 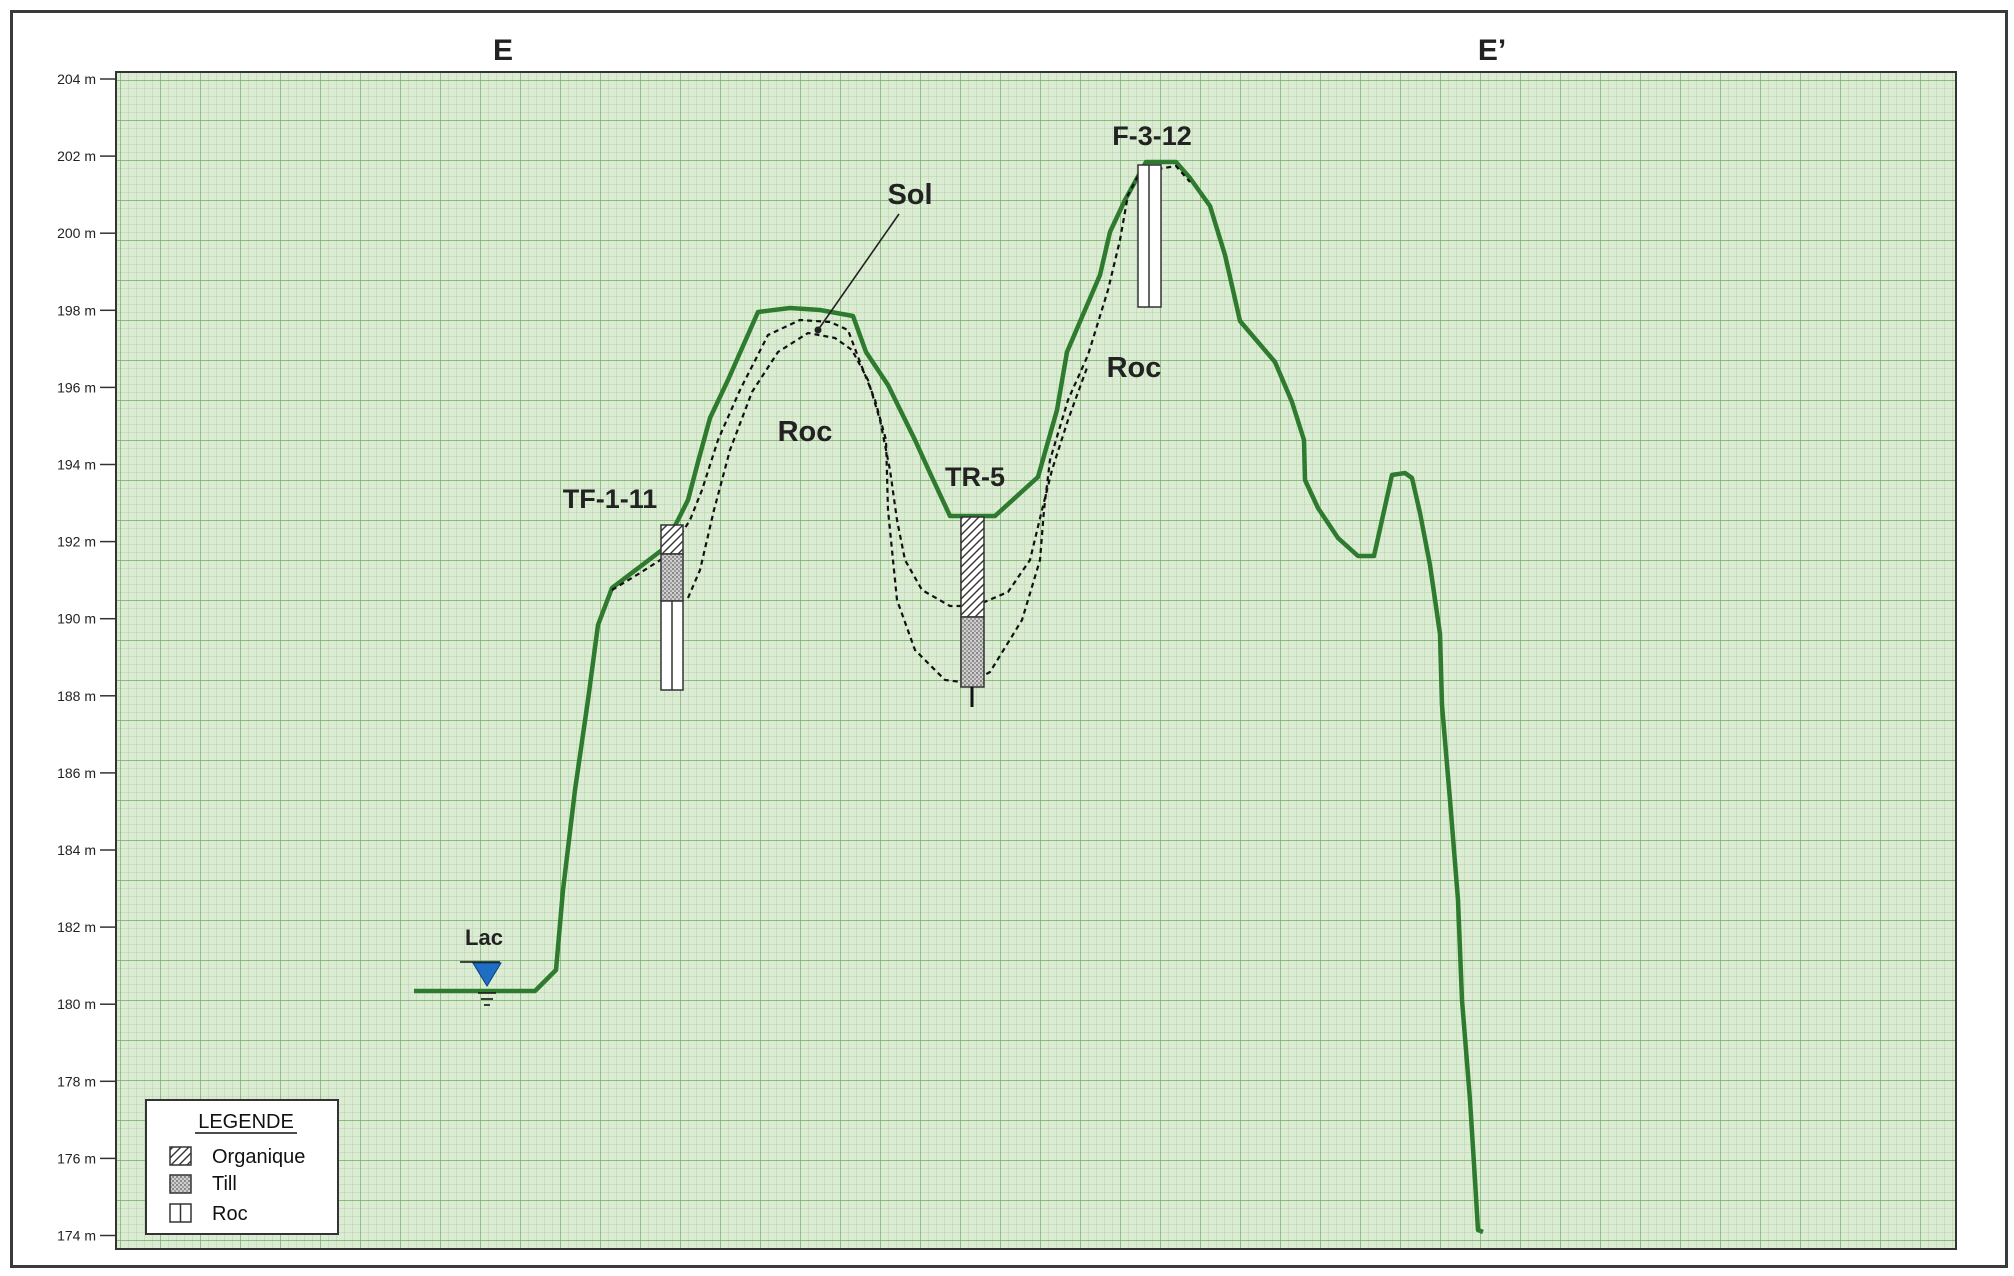 What do you see at coordinates (76, 696) in the screenshot?
I see `y-tick-label: 188 m` at bounding box center [76, 696].